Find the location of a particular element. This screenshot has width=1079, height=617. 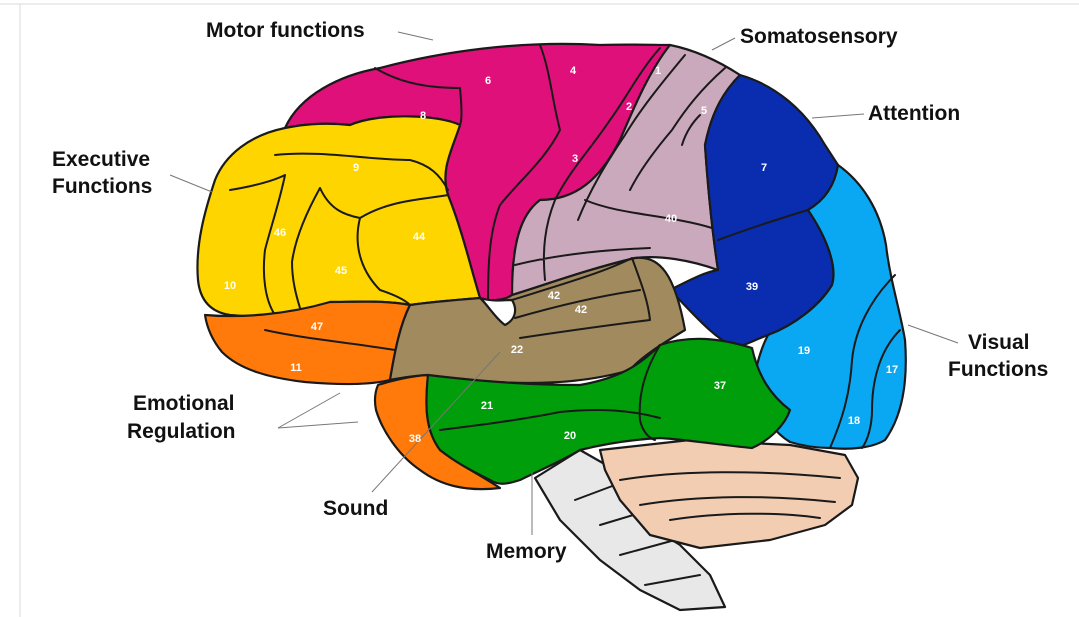

sound-label: Sound is located at coordinates (355, 508).